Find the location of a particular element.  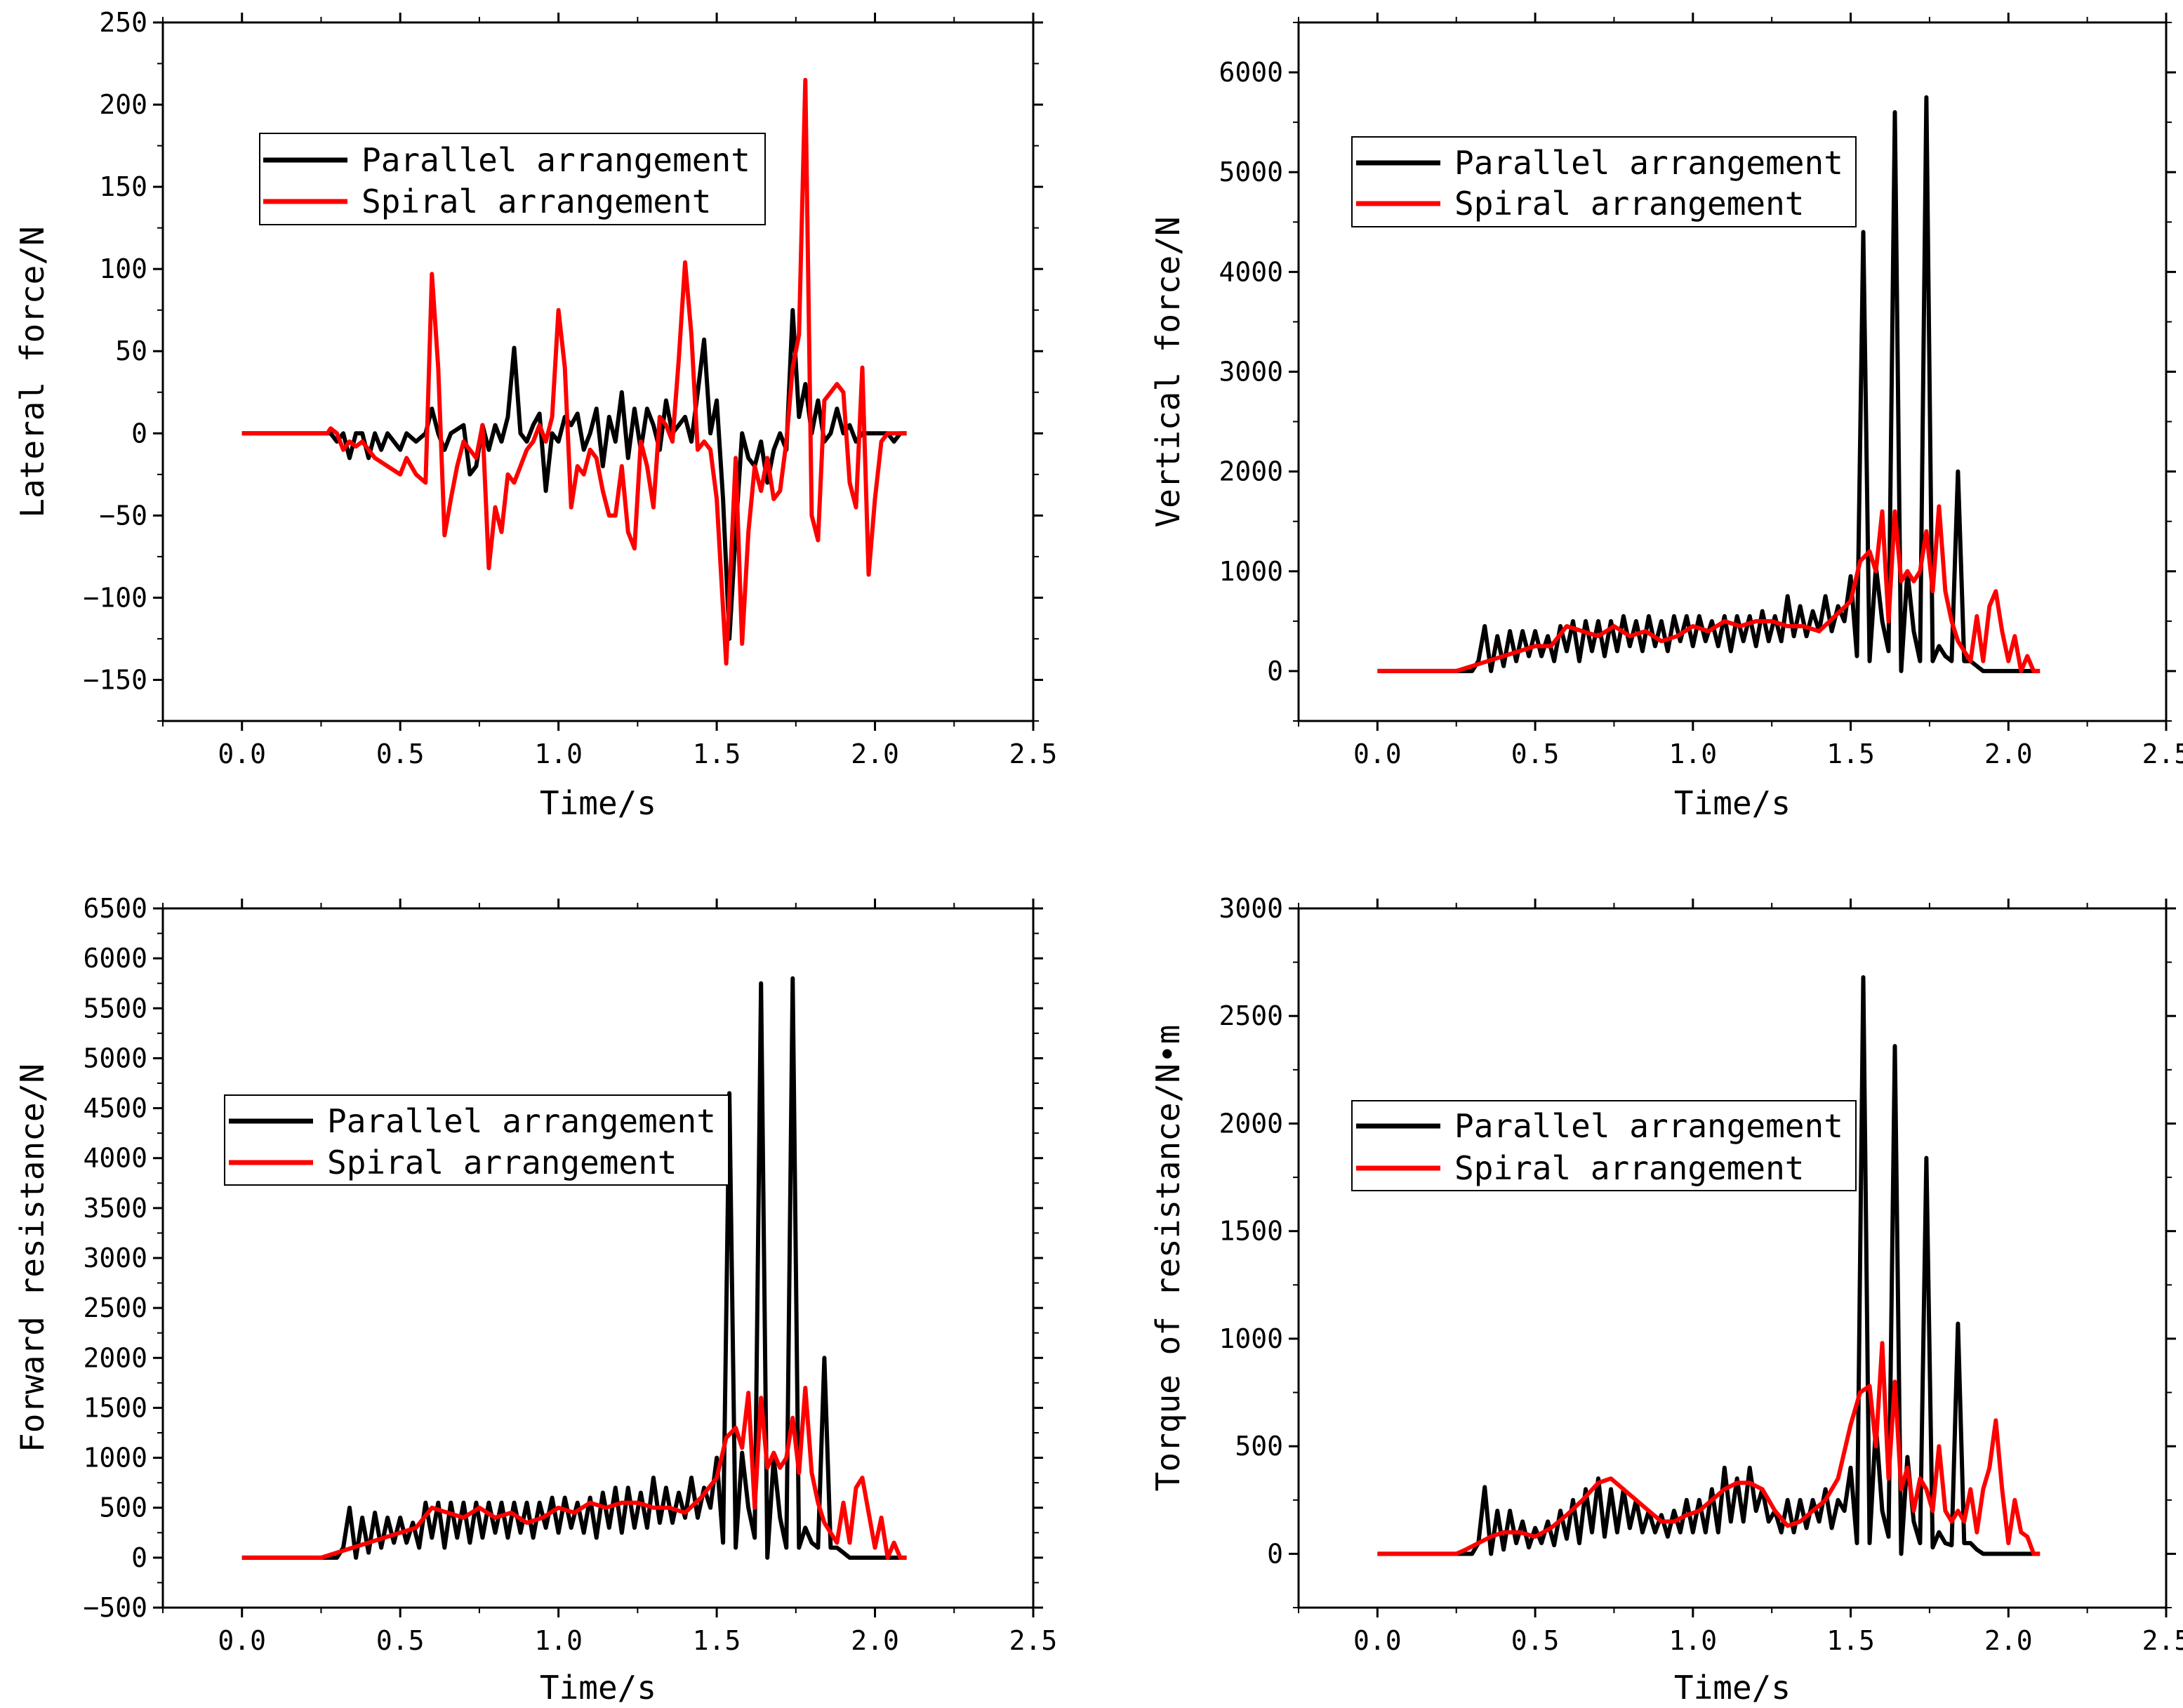

y-axis-title: Lateral force/N is located at coordinates (32, 371).